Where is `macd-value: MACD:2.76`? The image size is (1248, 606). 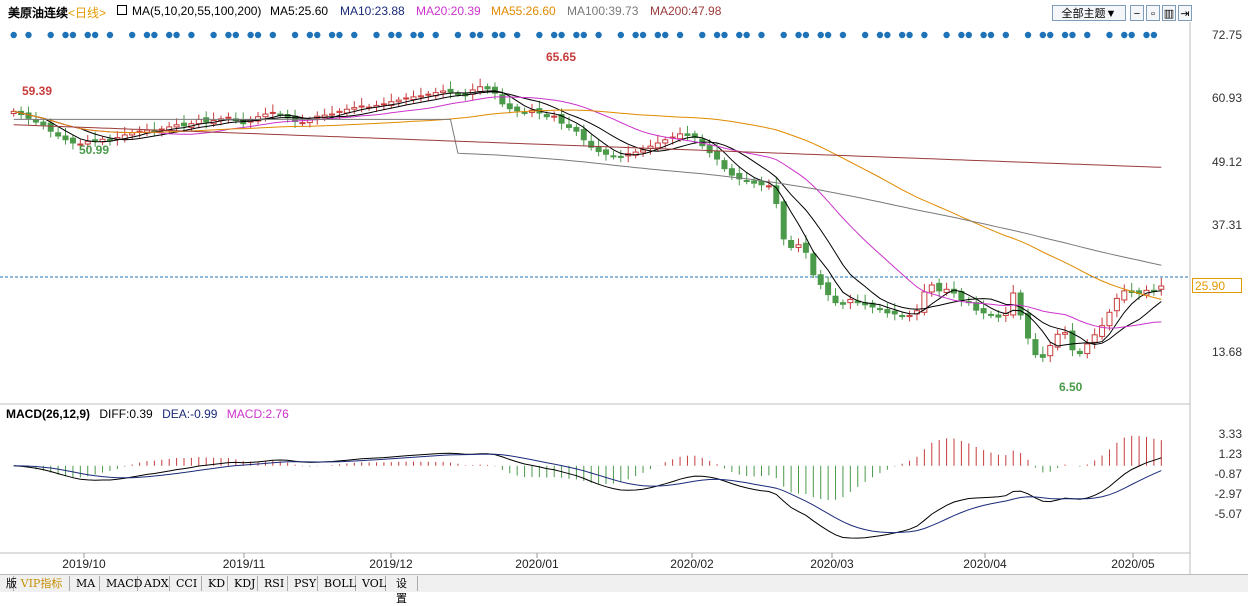 macd-value: MACD:2.76 is located at coordinates (257, 414).